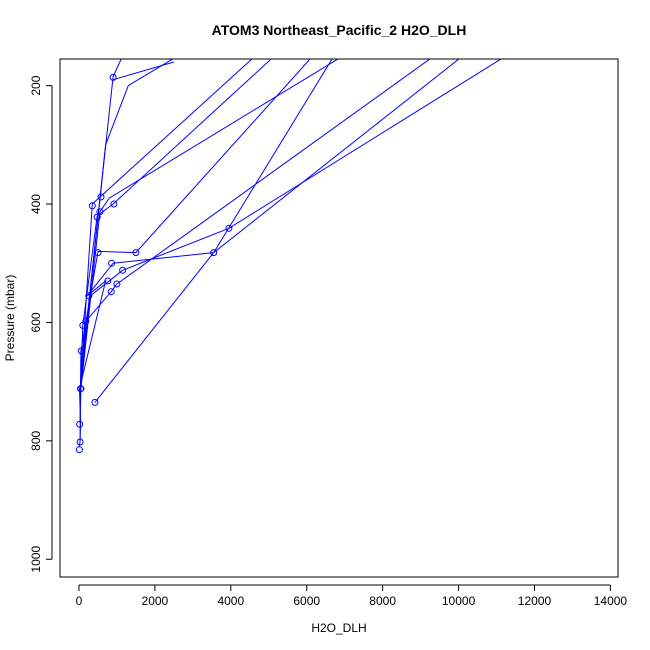  Describe the element at coordinates (339, 30) in the screenshot. I see `chart-title: ATOM3 Northeast_Pacific_2 H2O_DLH` at that location.